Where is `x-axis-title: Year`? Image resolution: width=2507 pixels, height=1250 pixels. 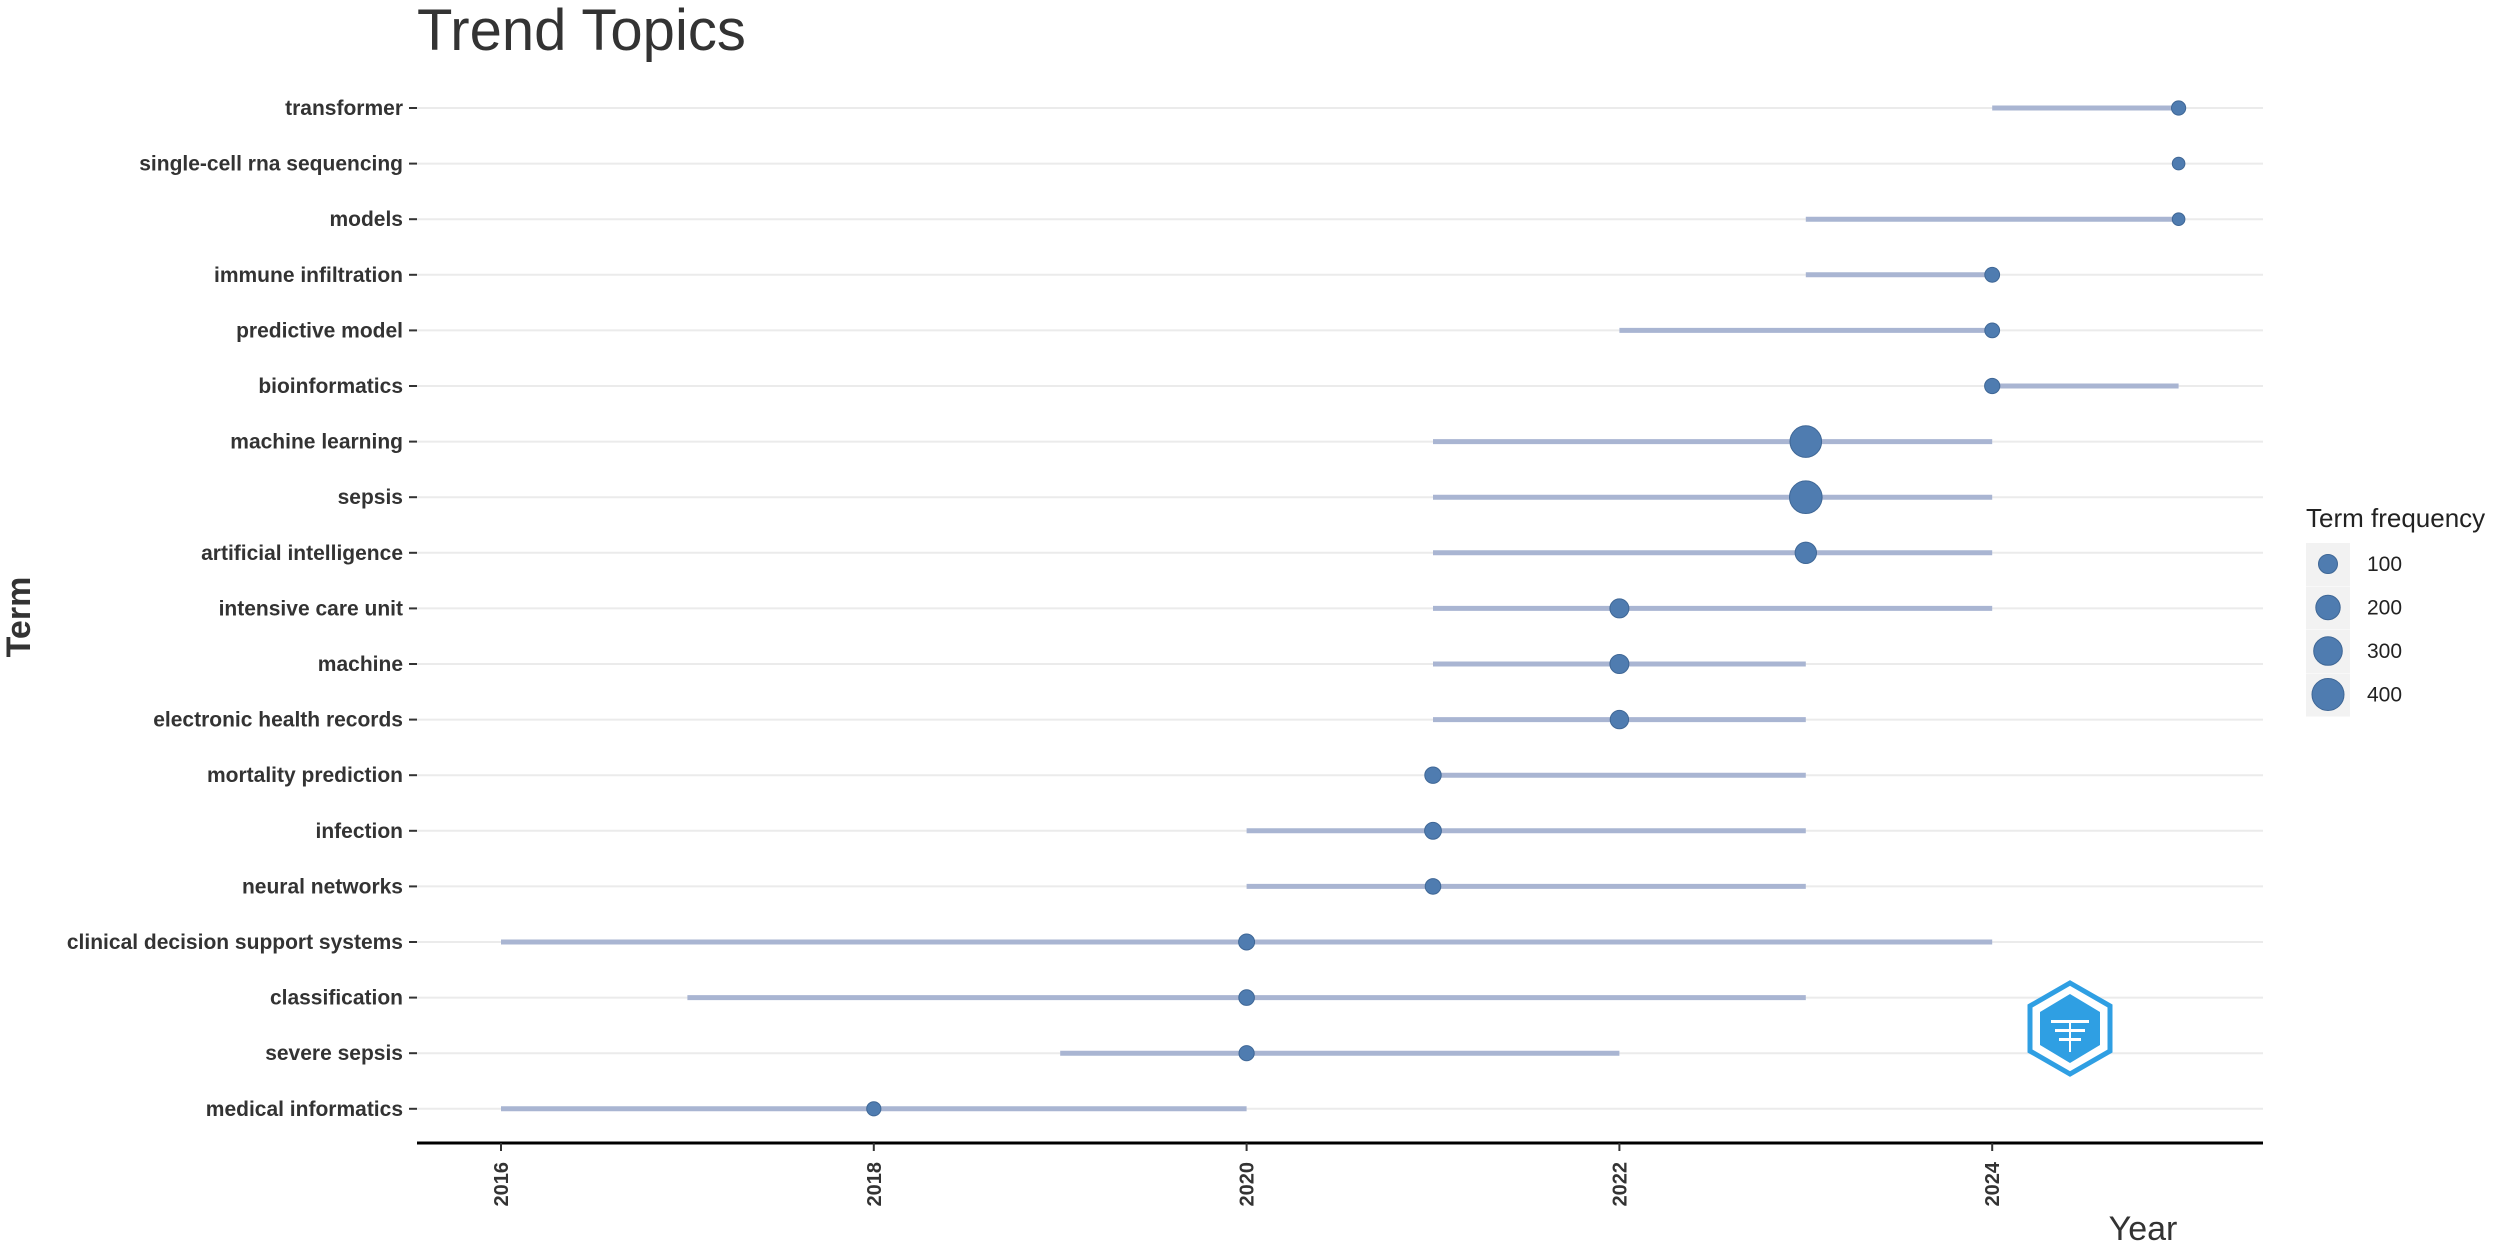
x-axis-title: Year is located at coordinates (2143, 1229).